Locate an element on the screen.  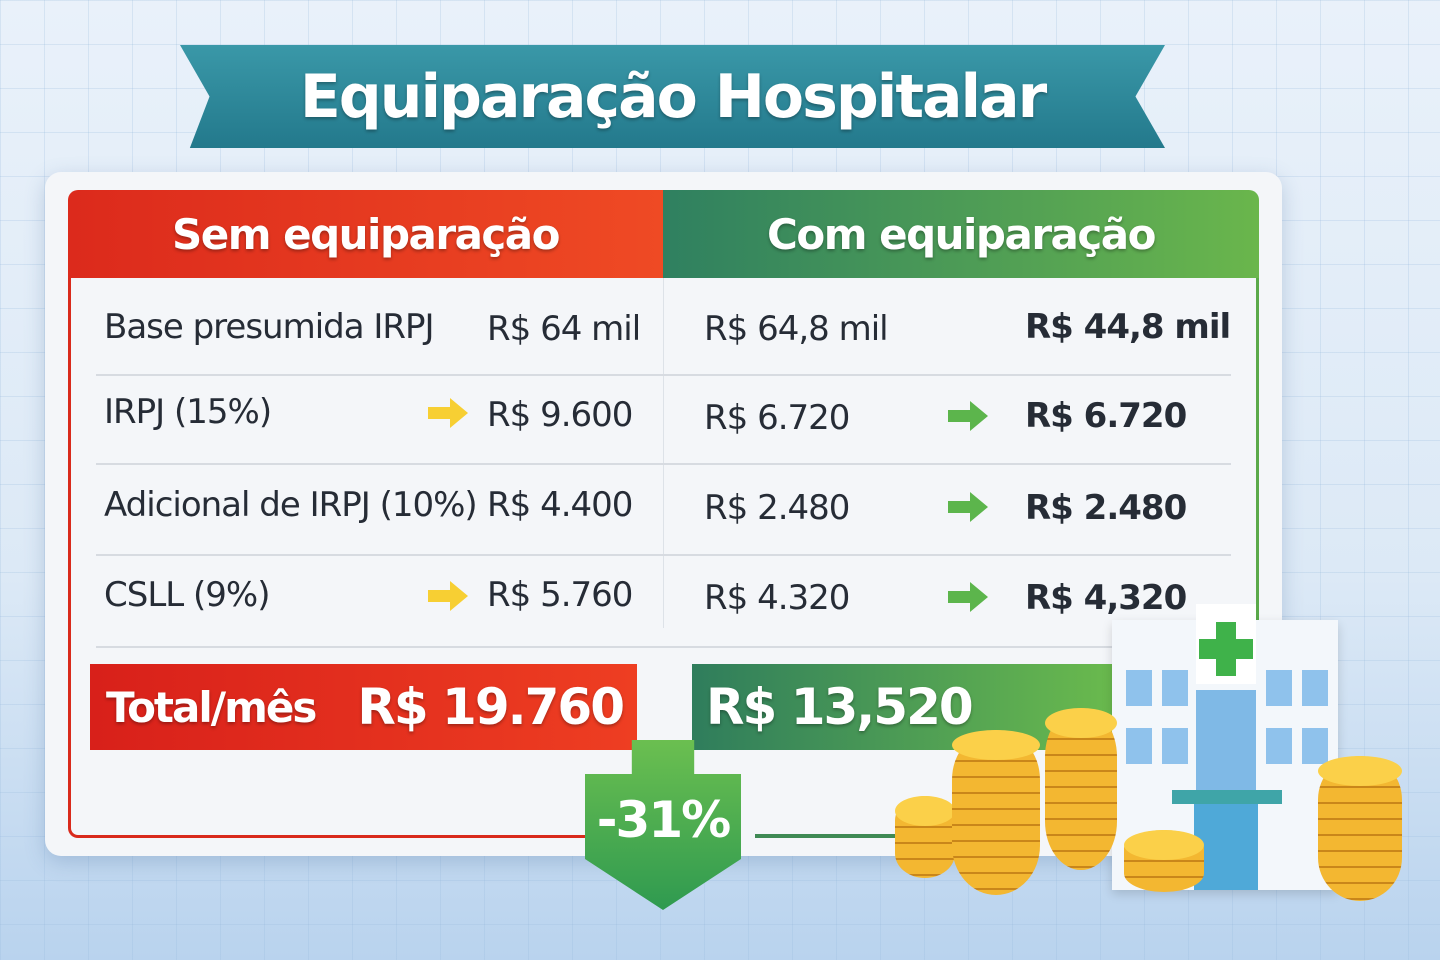
page-title: Equiparação Hospitalar is located at coordinates (673, 96).